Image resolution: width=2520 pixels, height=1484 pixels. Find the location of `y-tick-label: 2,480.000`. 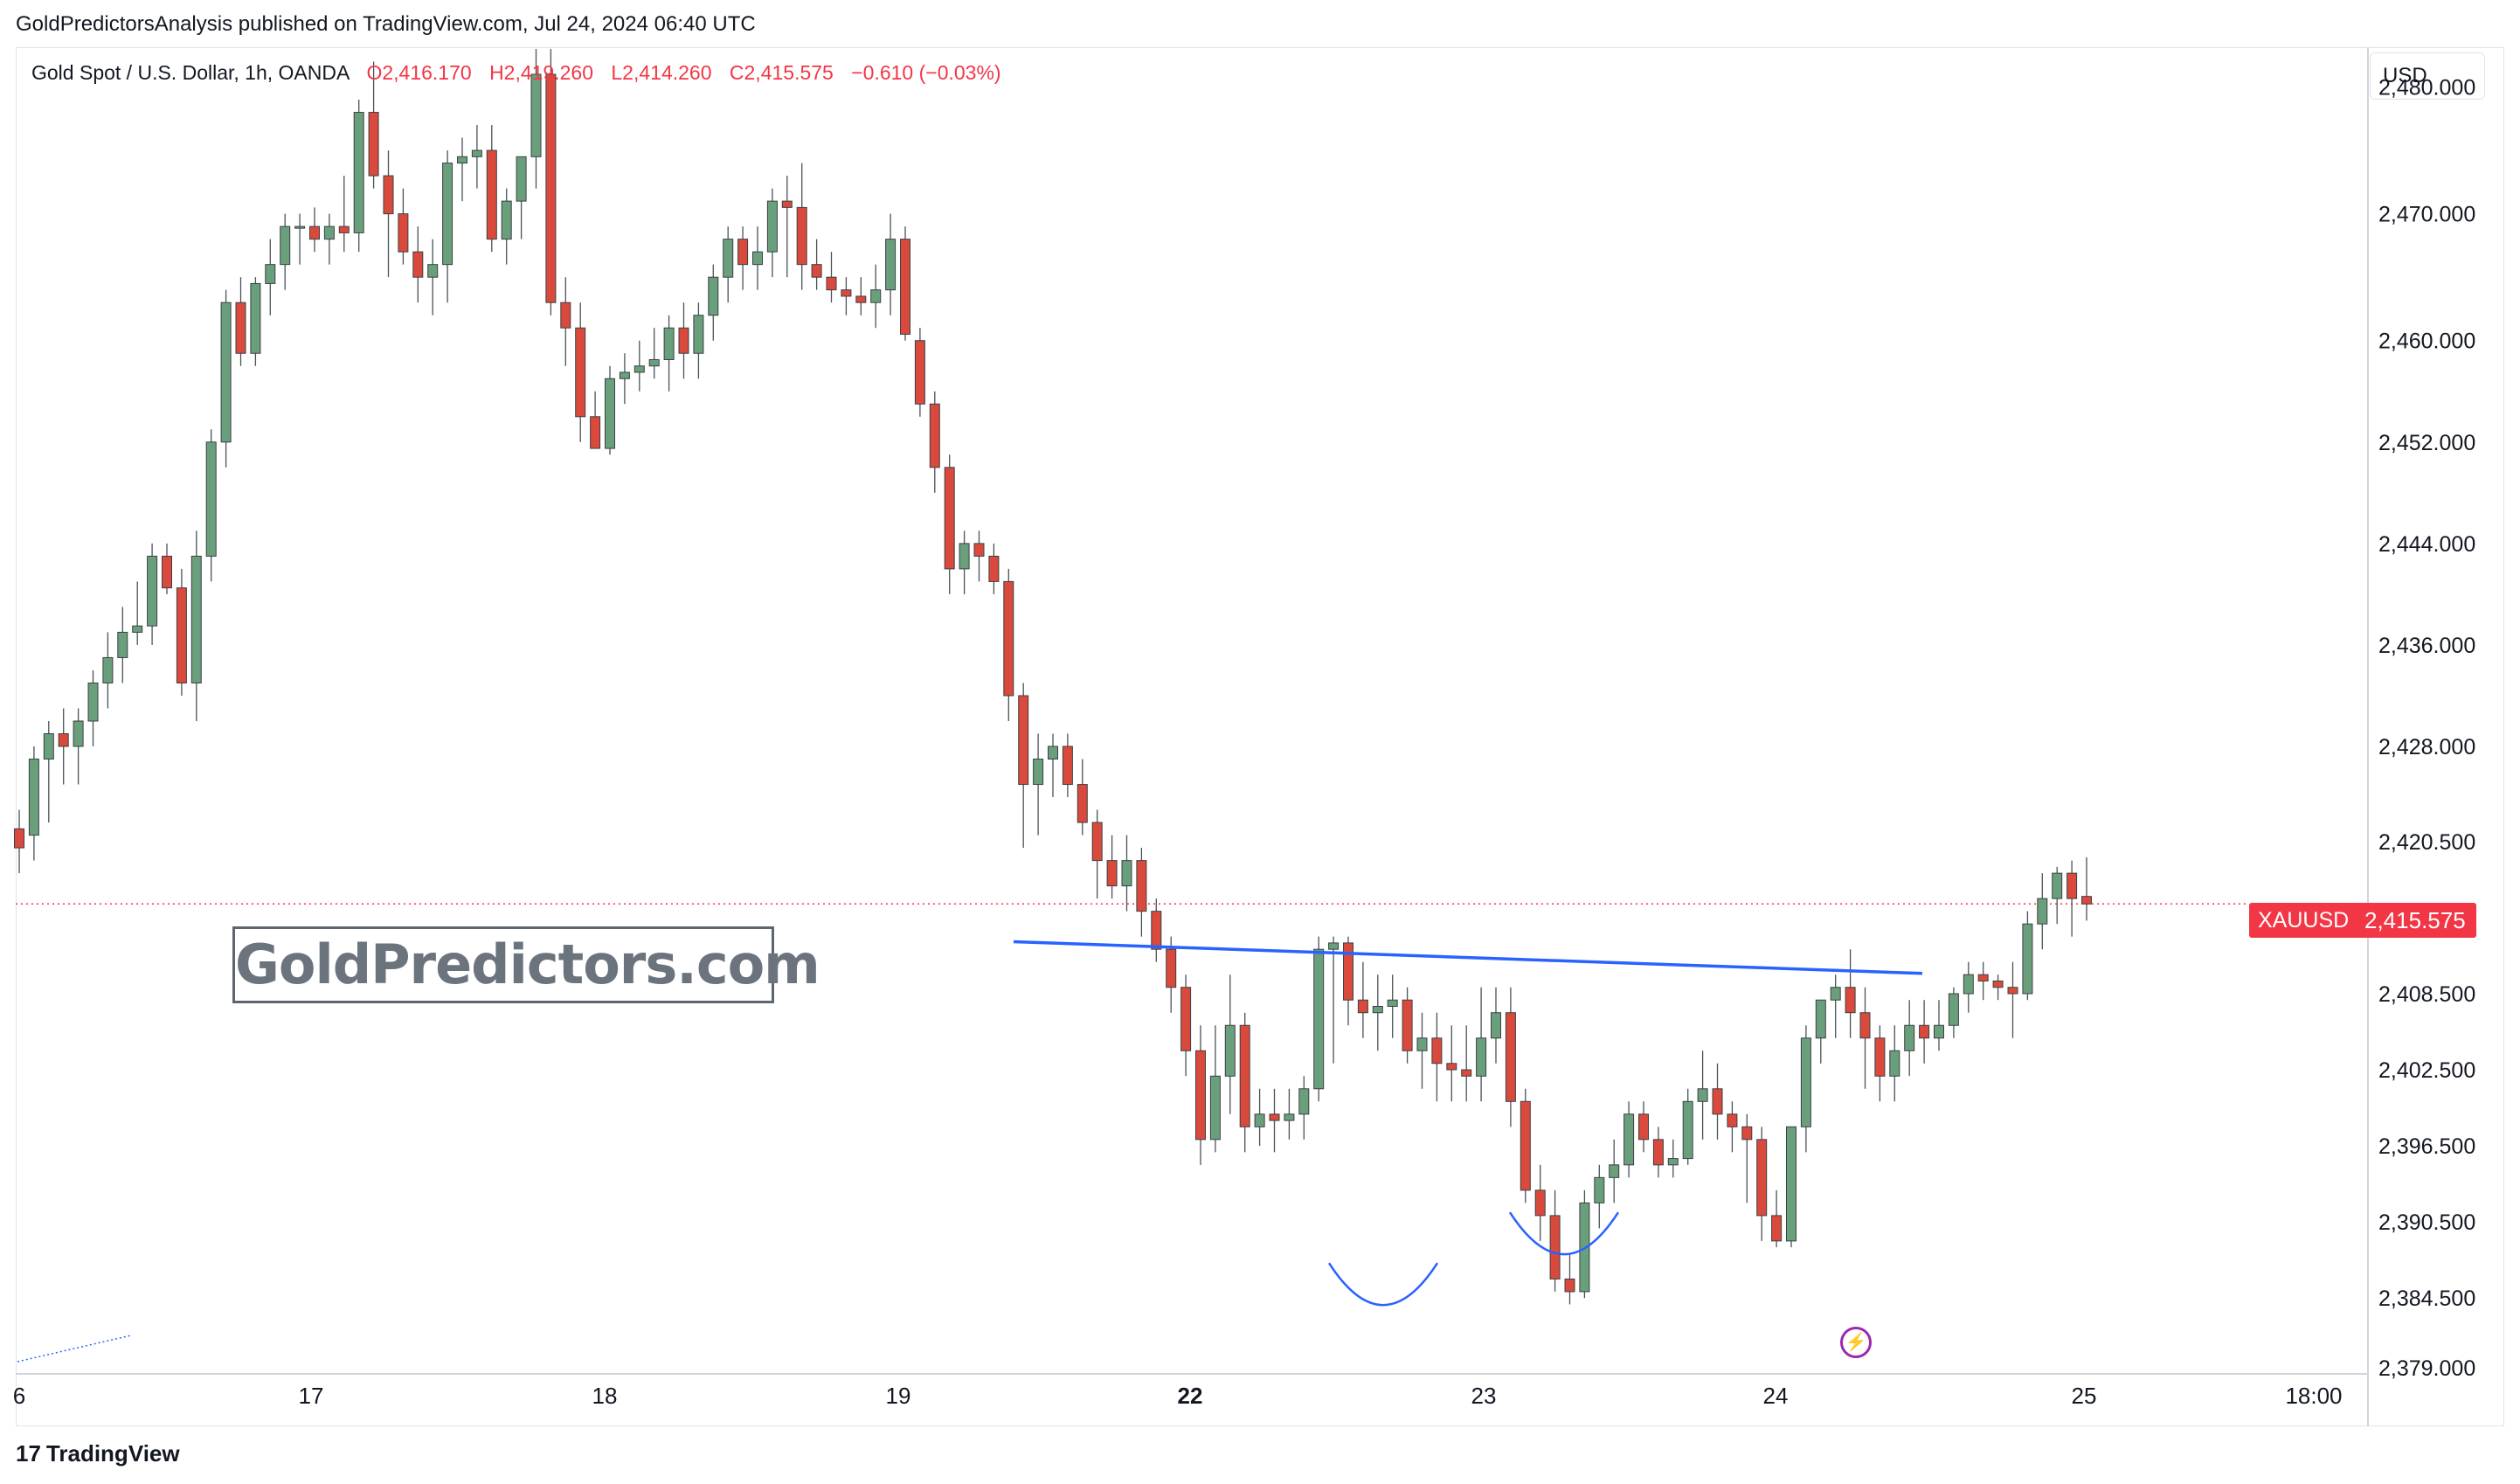

y-tick-label: 2,480.000 is located at coordinates (2426, 88).